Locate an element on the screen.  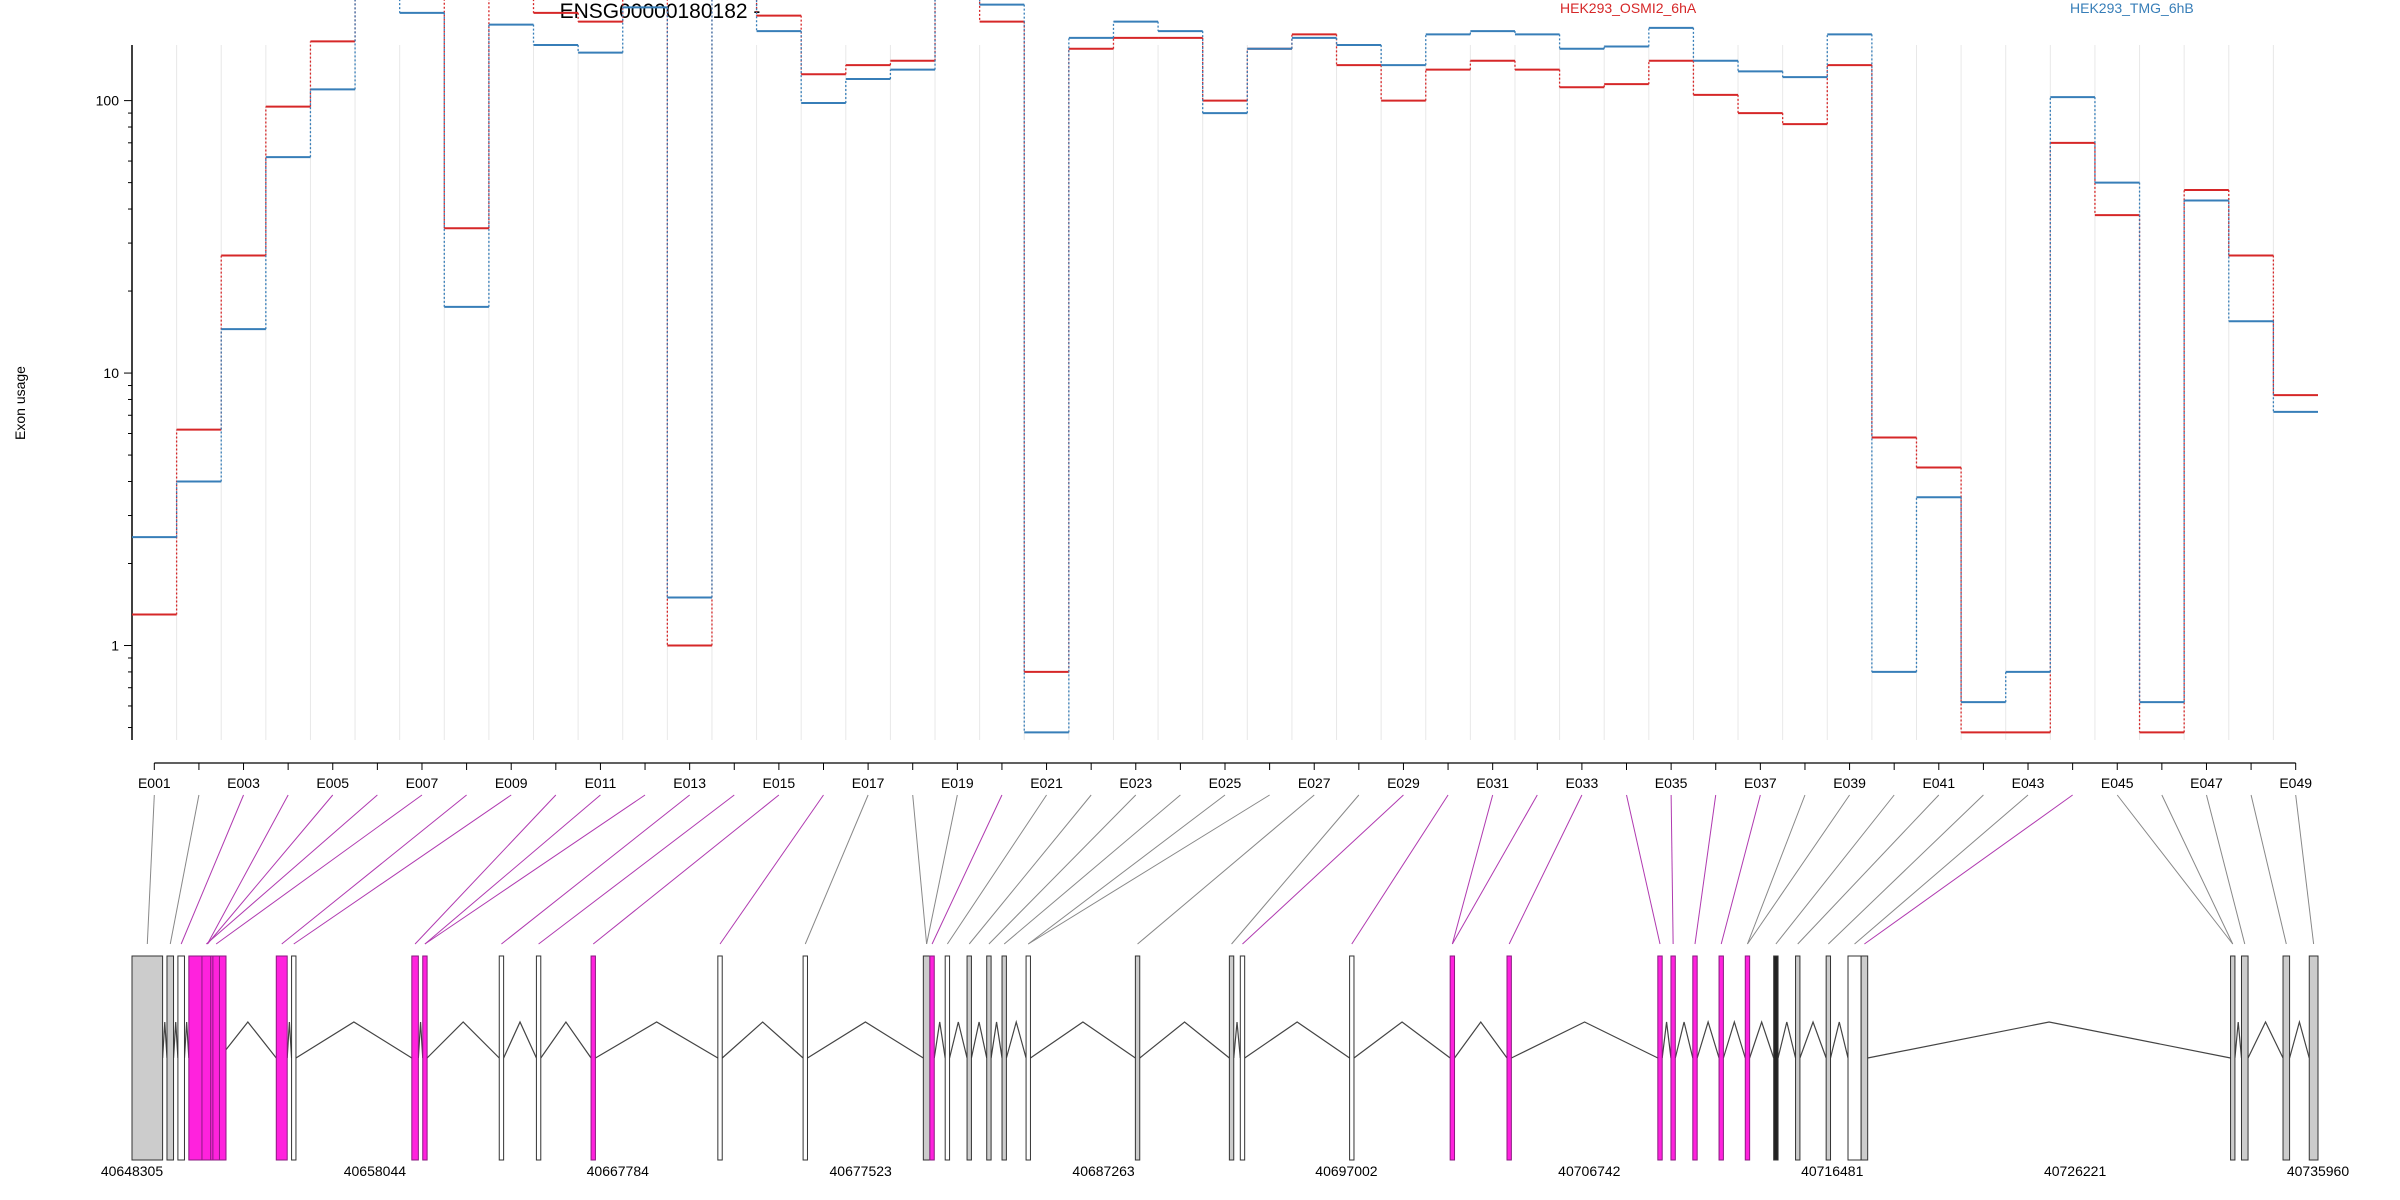
x-tick-label: E015 is located at coordinates (779, 783).